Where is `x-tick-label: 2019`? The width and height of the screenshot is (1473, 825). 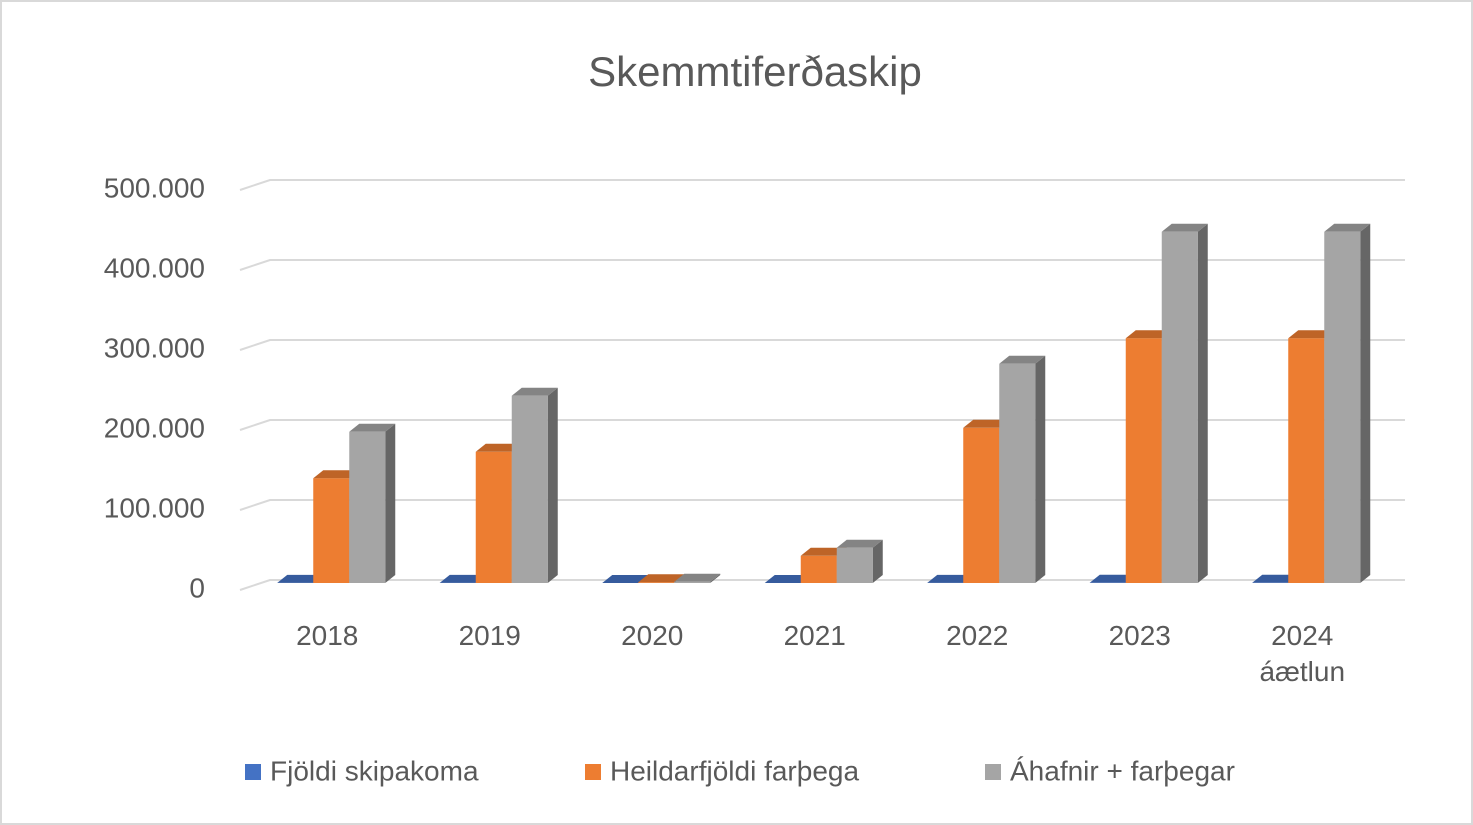
x-tick-label: 2019 is located at coordinates (489, 635).